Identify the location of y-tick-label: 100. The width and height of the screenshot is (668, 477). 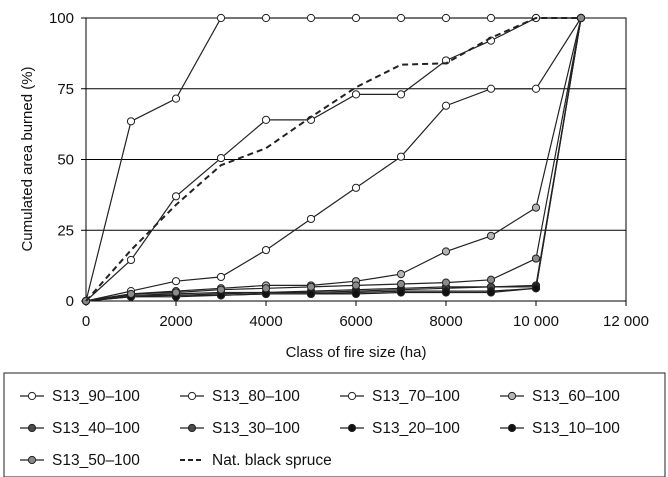
(61, 18).